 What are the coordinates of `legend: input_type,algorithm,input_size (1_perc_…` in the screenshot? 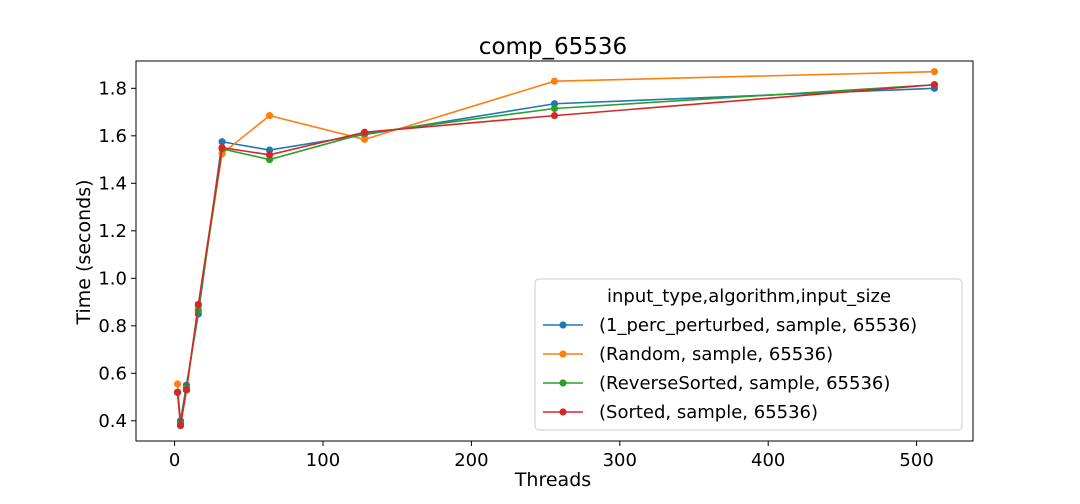 It's located at (748, 354).